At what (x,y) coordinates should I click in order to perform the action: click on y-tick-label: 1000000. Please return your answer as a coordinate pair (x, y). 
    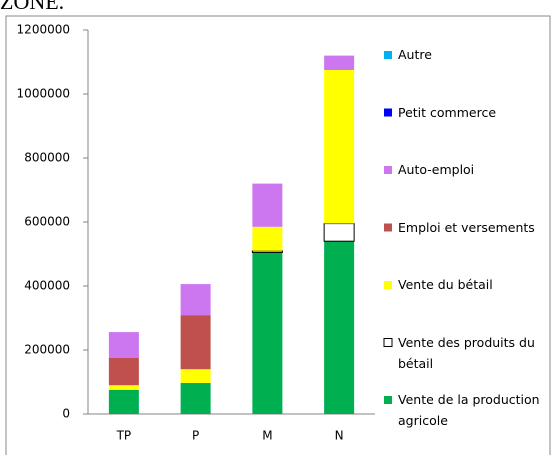
    Looking at the image, I should click on (43, 94).